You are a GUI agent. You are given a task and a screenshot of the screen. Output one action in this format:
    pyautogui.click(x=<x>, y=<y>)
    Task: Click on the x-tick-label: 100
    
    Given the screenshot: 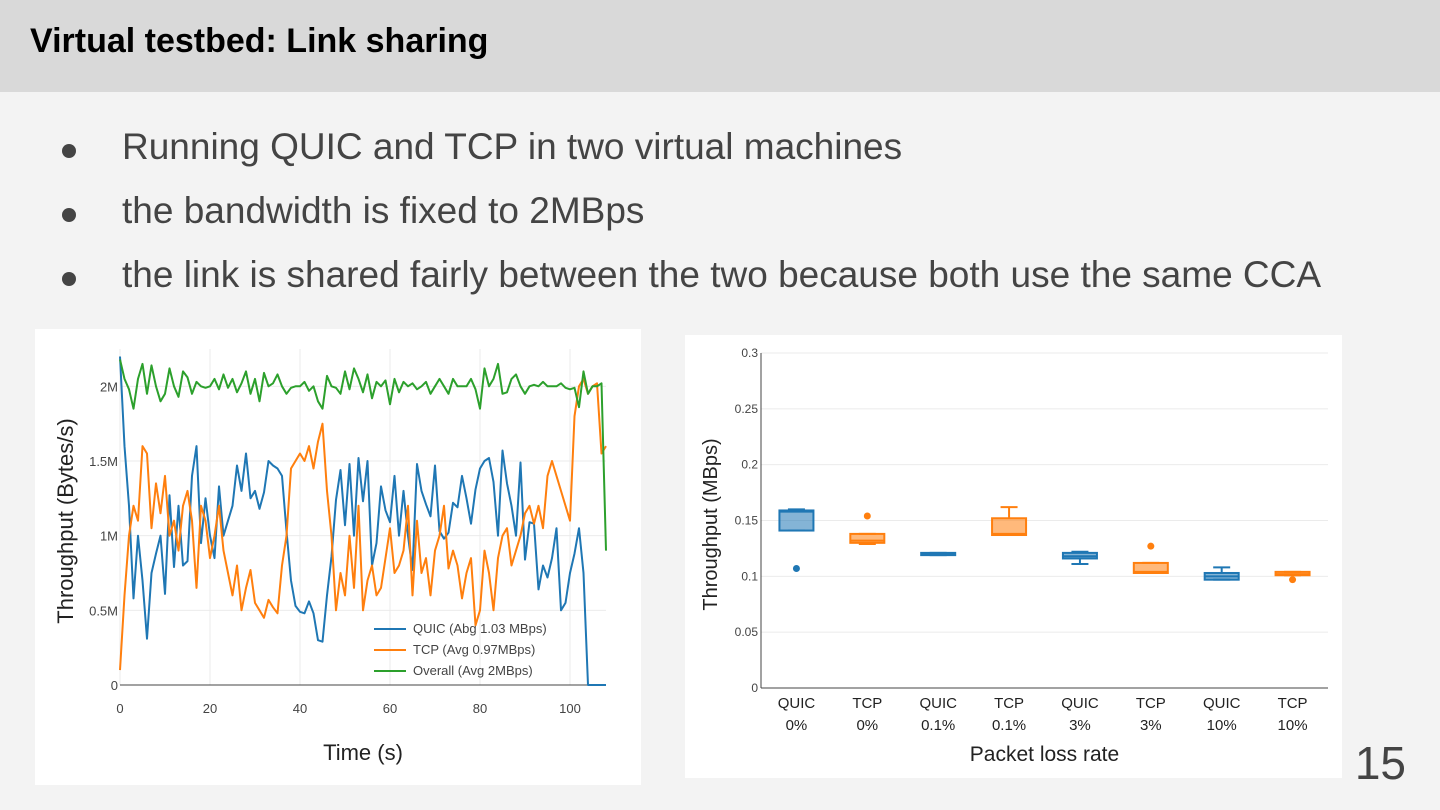 What is the action you would take?
    pyautogui.click(x=570, y=708)
    